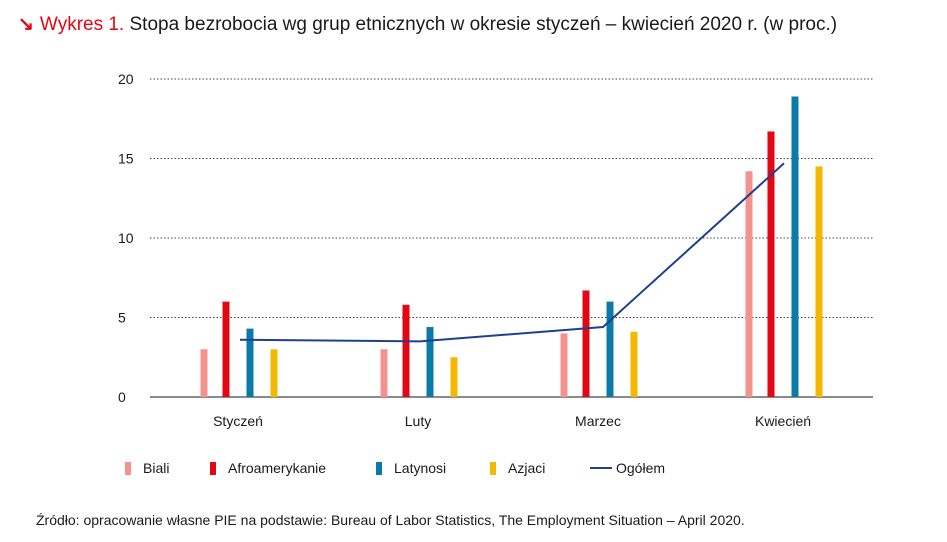 The image size is (947, 542). Describe the element at coordinates (238, 421) in the screenshot. I see `x-tick-label: Styczeń` at that location.